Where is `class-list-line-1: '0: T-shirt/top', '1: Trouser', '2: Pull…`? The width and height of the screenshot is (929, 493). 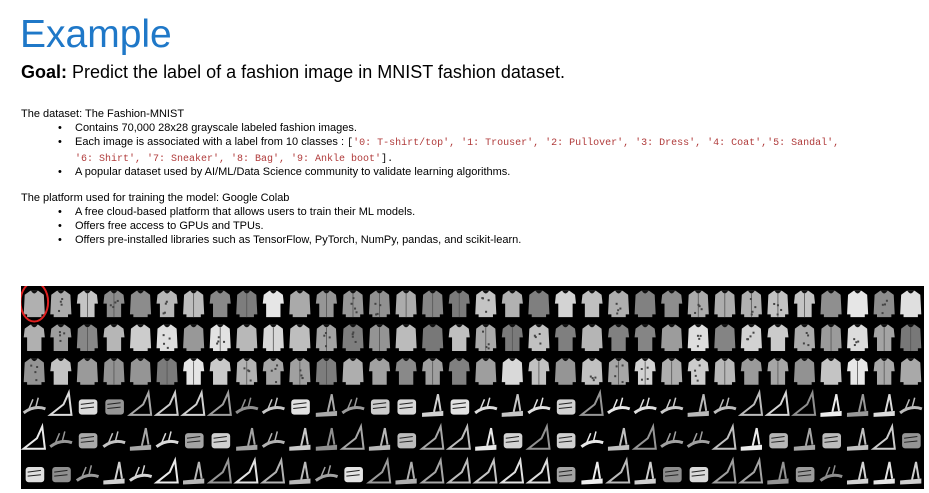
class-list-line-1: '0: T-shirt/top', '1: Trouser', '2: Pull… is located at coordinates (596, 143).